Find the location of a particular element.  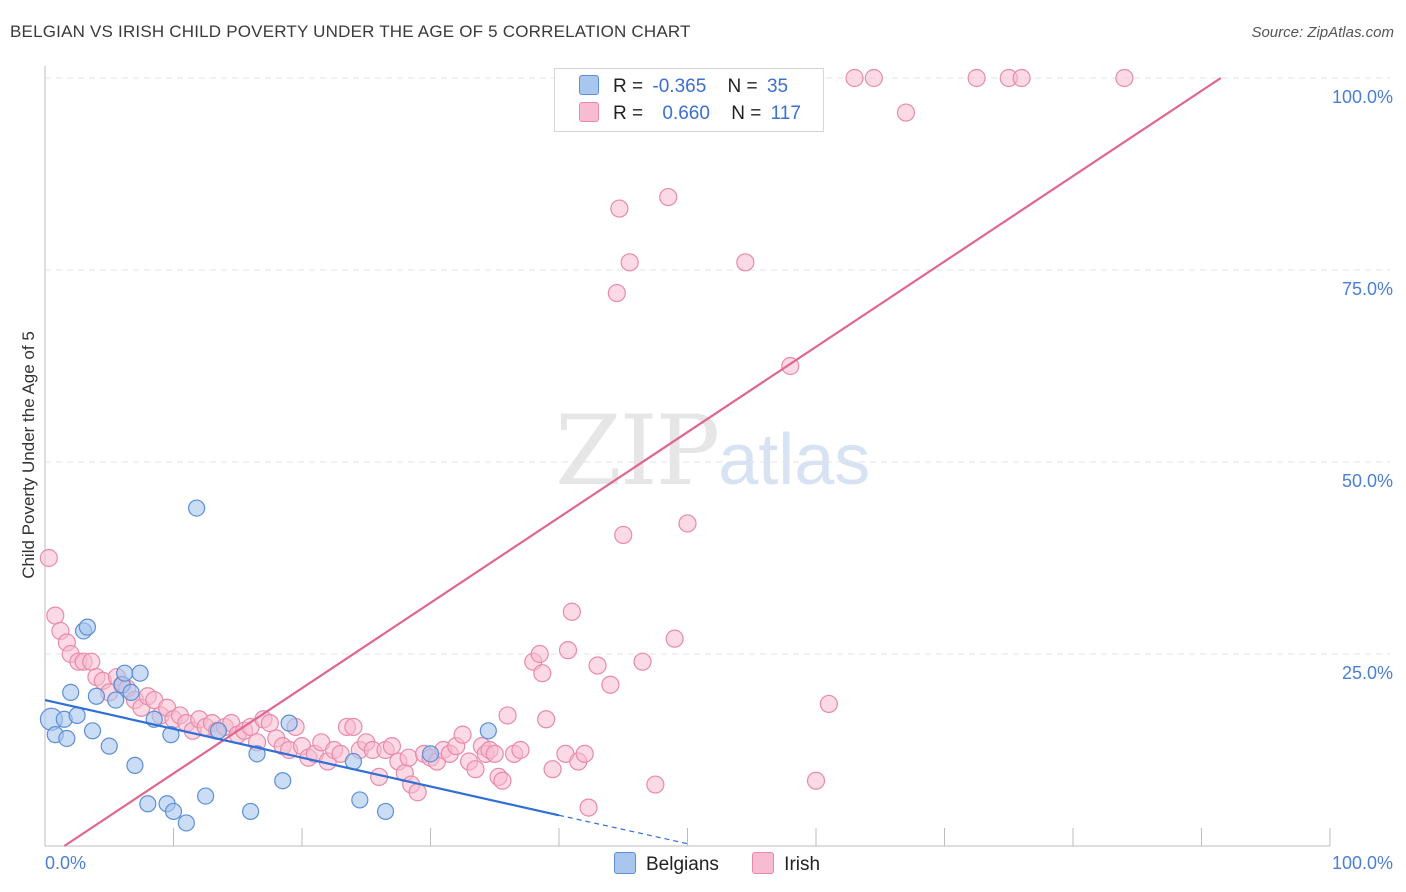

irish-r-label: R = is located at coordinates (628, 113).